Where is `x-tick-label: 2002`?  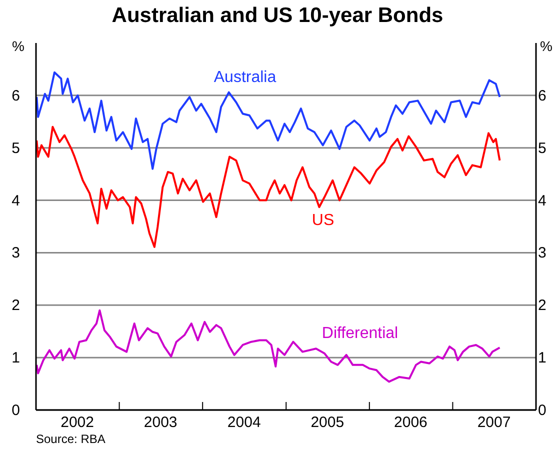 x-tick-label: 2002 is located at coordinates (77, 422).